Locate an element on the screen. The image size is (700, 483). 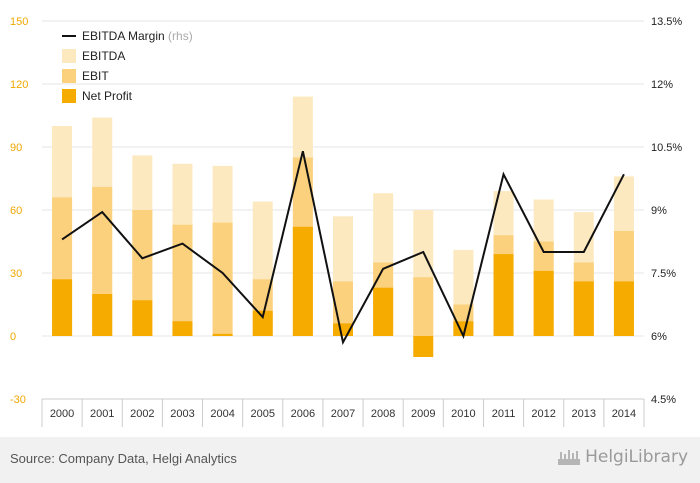
legend: EBITDA Margin (rhs) EBITDA EBIT Net Profit is located at coordinates (127, 66).